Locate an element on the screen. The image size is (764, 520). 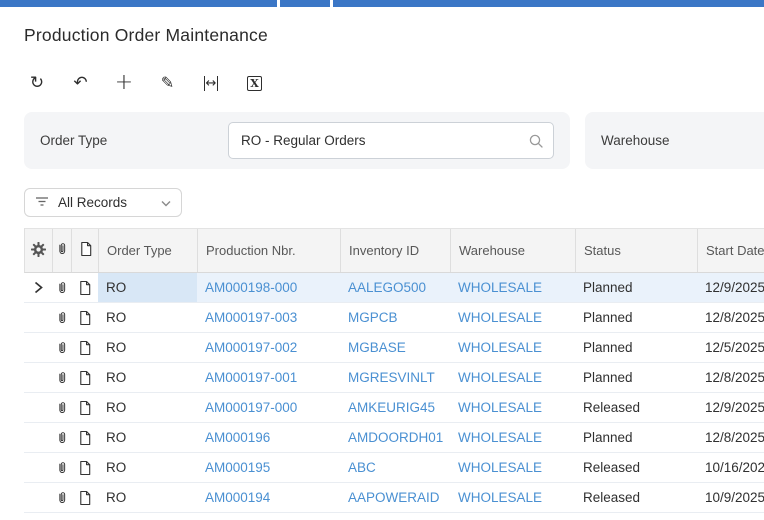
inventory-id-link: MGRESVINLT is located at coordinates (391, 377).